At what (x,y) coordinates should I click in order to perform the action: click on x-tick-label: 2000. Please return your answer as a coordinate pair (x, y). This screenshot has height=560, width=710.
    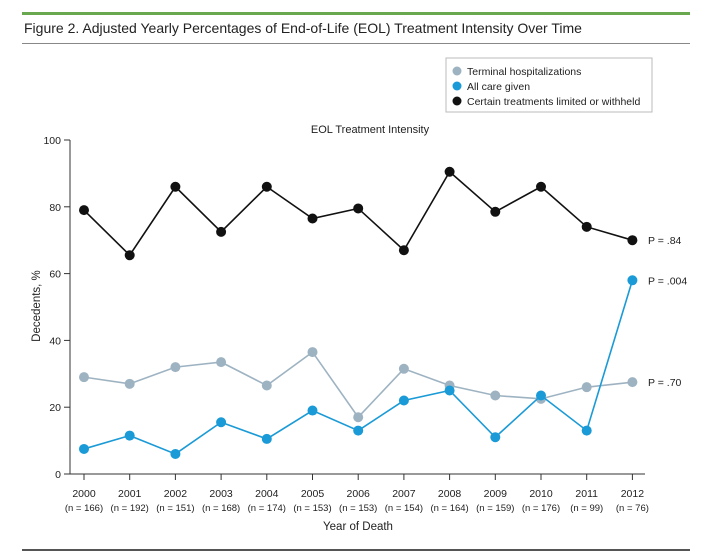
    Looking at the image, I should click on (84, 494).